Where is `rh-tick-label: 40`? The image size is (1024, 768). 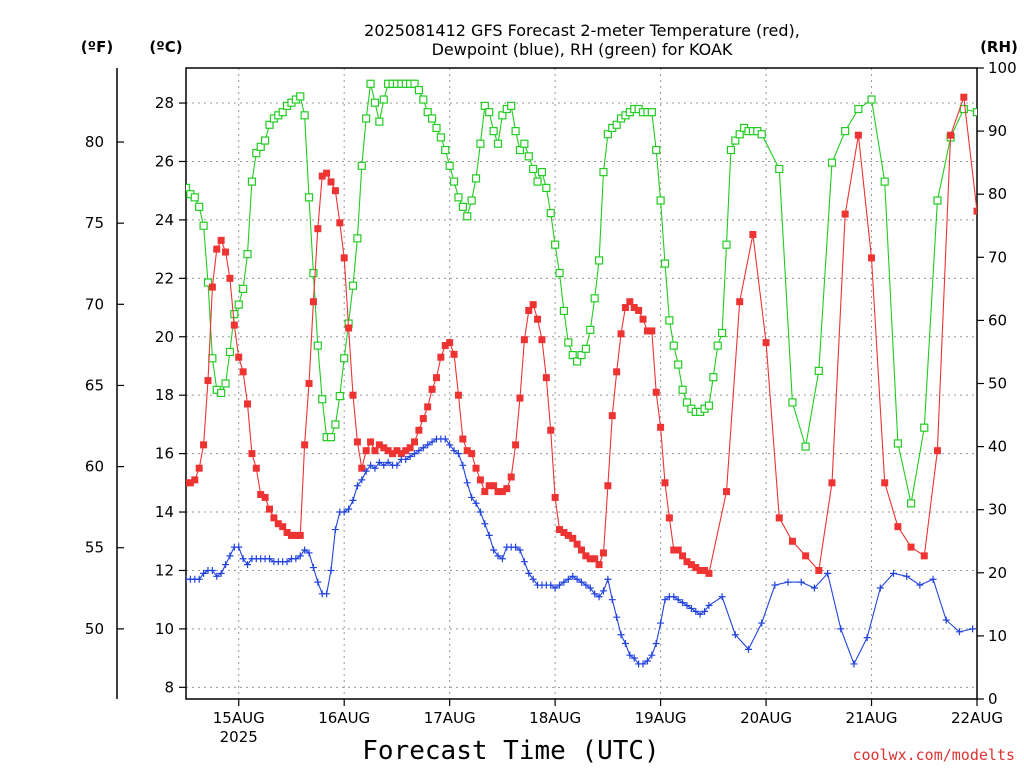 rh-tick-label: 40 is located at coordinates (997, 447).